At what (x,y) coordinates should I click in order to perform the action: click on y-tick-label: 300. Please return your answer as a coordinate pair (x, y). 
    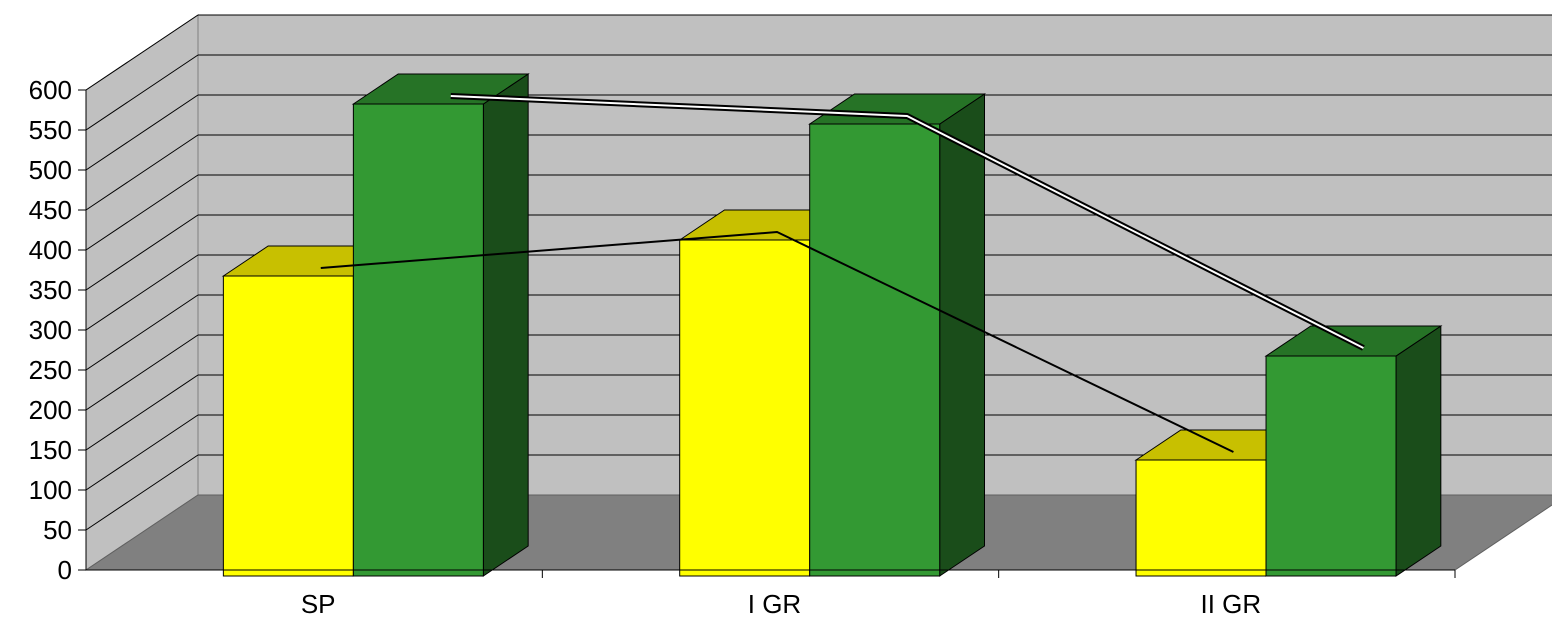
    Looking at the image, I should click on (50, 330).